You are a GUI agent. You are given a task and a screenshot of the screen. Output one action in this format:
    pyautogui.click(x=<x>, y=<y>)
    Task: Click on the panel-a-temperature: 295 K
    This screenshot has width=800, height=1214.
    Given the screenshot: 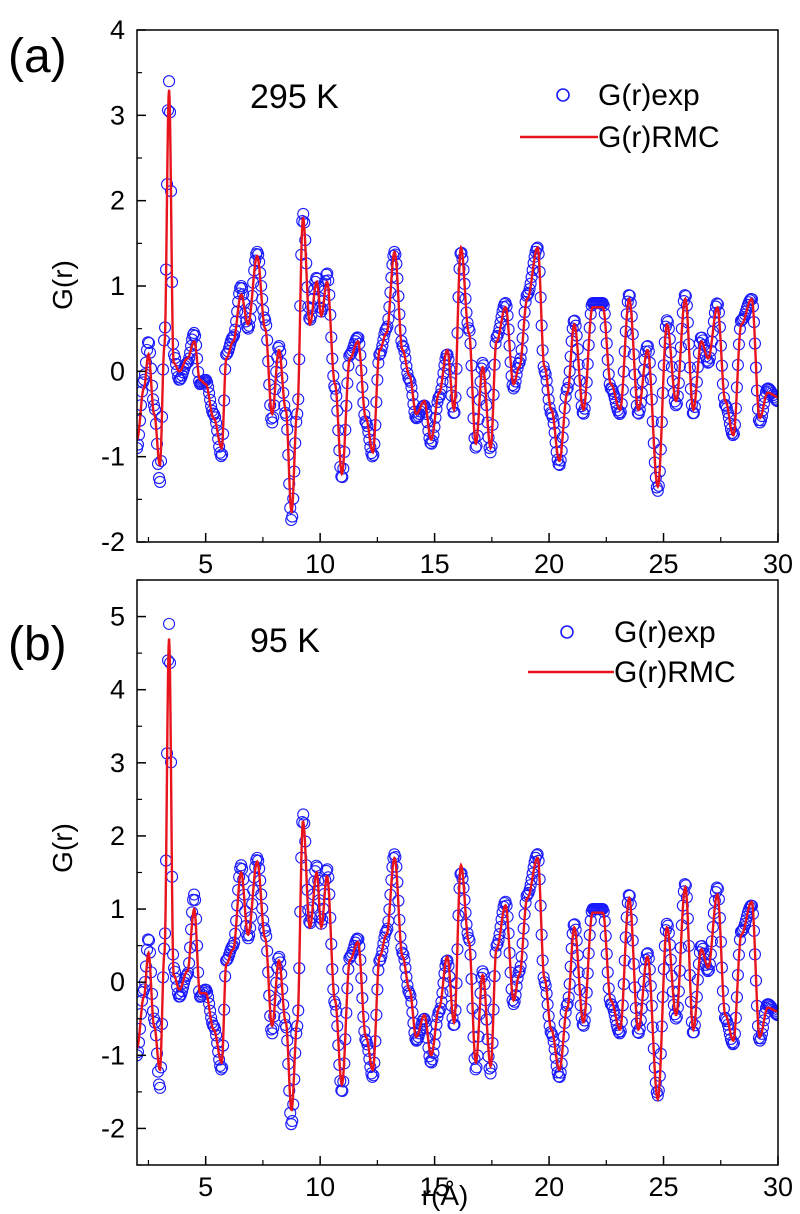 What is the action you would take?
    pyautogui.click(x=294, y=97)
    